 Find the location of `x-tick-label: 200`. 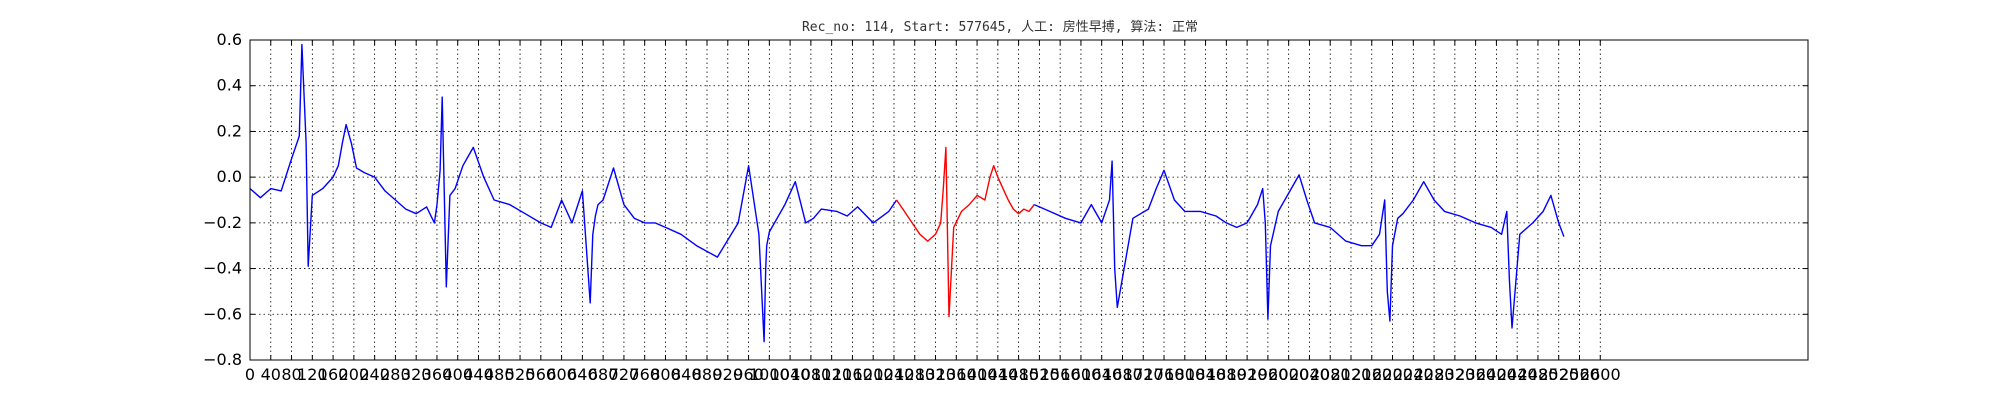

x-tick-label: 200 is located at coordinates (354, 374).